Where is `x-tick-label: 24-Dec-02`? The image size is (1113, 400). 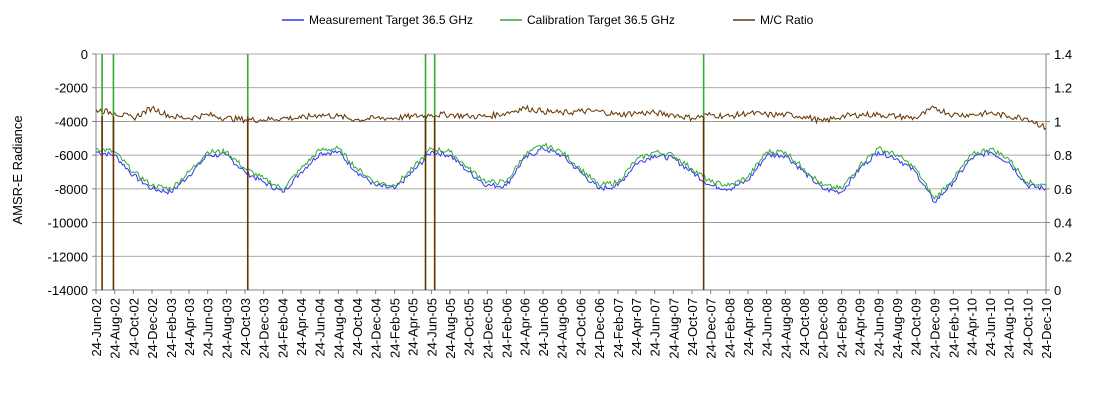 x-tick-label: 24-Dec-02 is located at coordinates (152, 328).